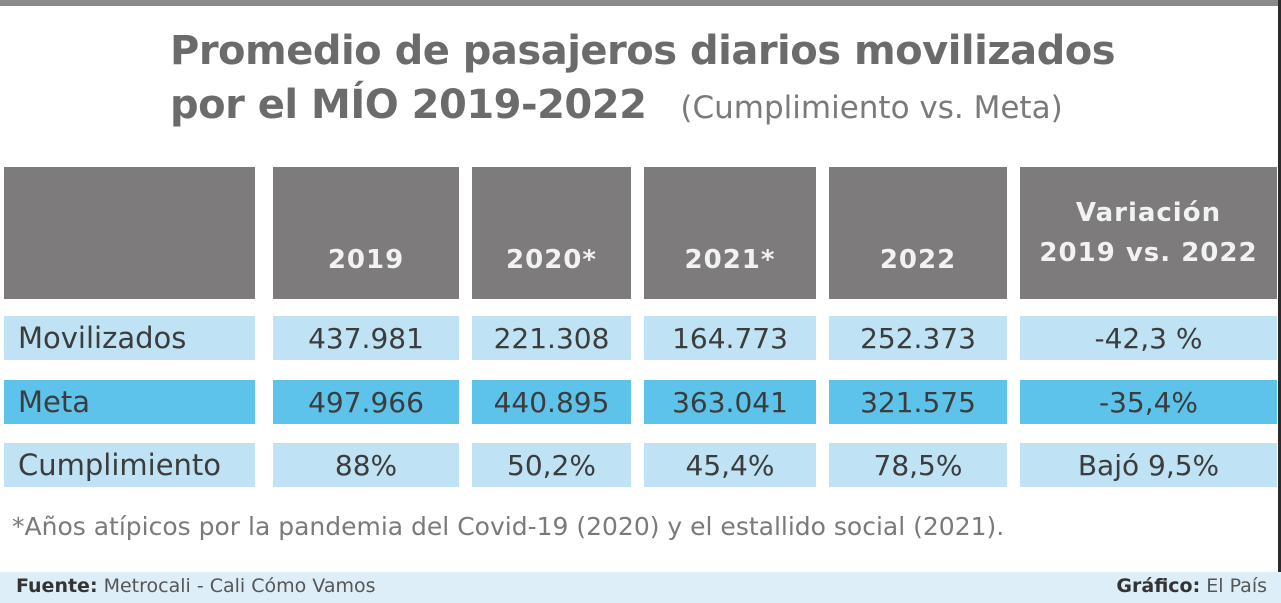 This screenshot has height=603, width=1281. Describe the element at coordinates (239, 586) in the screenshot. I see `source-text: Metrocali - Cali Cómo Vamos` at that location.